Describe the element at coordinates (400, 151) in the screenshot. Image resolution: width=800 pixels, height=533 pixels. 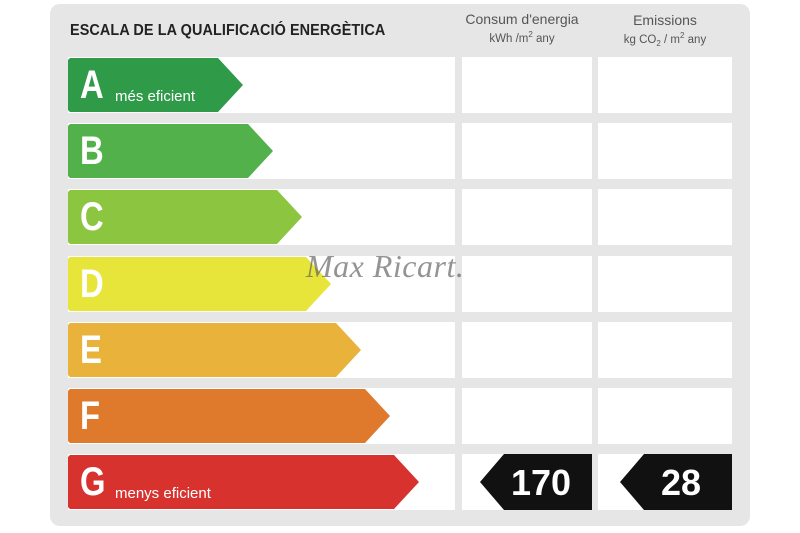
I see `rating-row-b: B` at that location.